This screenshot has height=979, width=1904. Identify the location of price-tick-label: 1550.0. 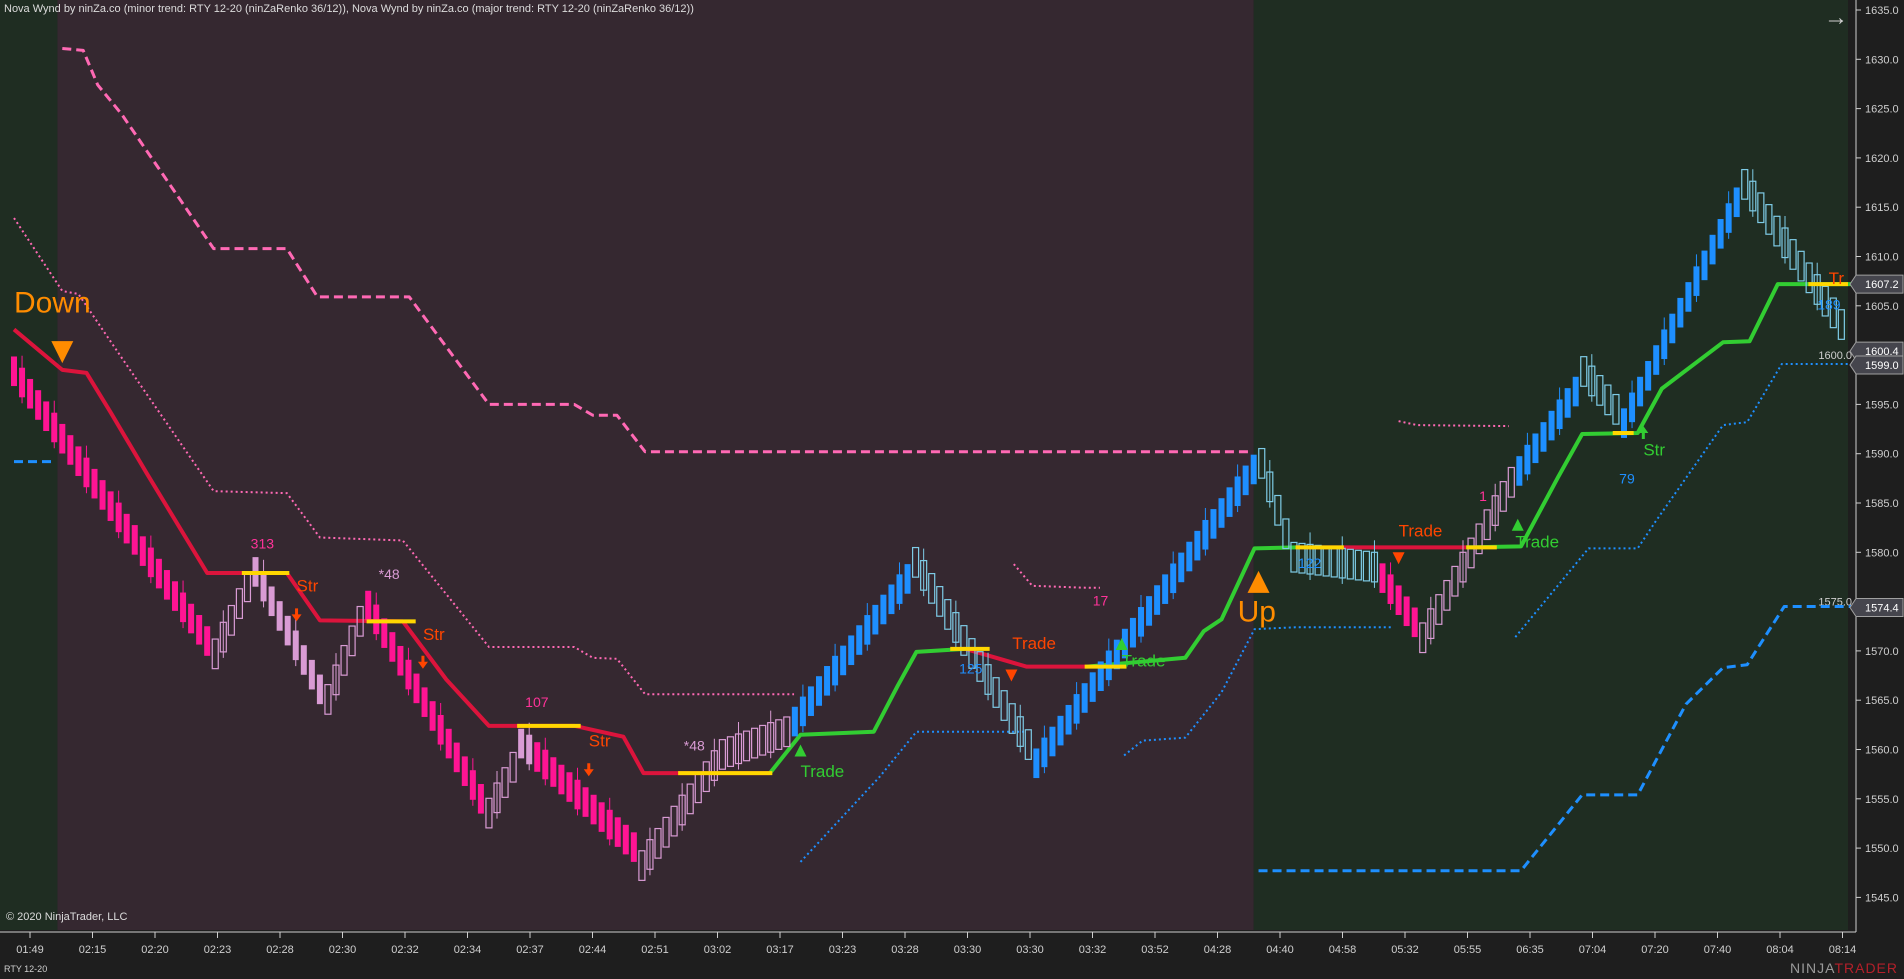
(1882, 849).